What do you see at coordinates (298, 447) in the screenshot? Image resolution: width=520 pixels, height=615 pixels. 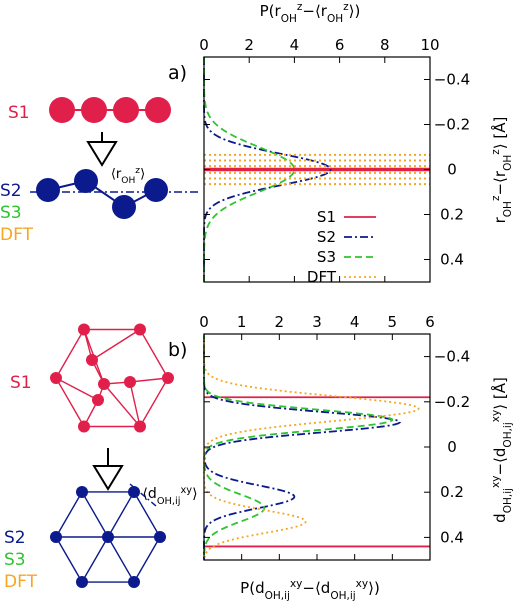 I see `series-s3-curve` at bounding box center [298, 447].